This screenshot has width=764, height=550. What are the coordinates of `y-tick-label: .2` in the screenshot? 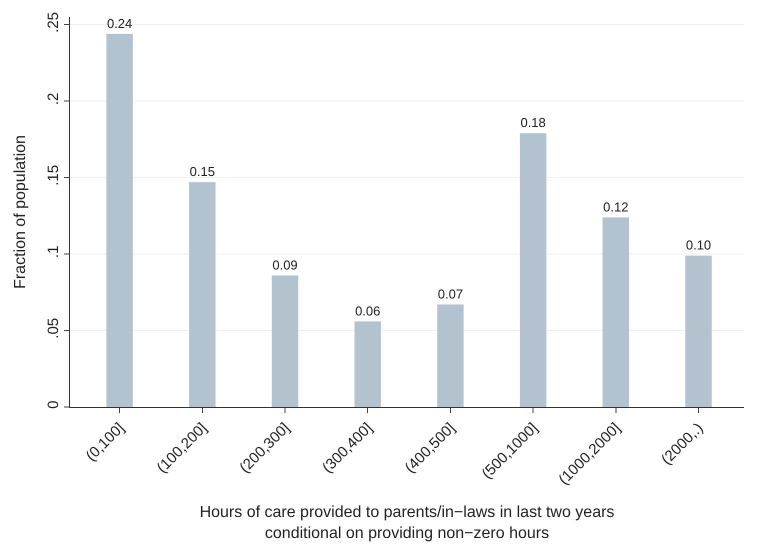 It's located at (53, 99).